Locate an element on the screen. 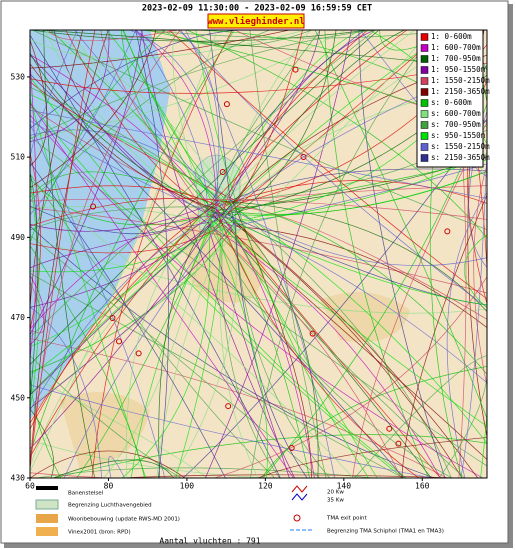  site-badge is located at coordinates (256, 21).